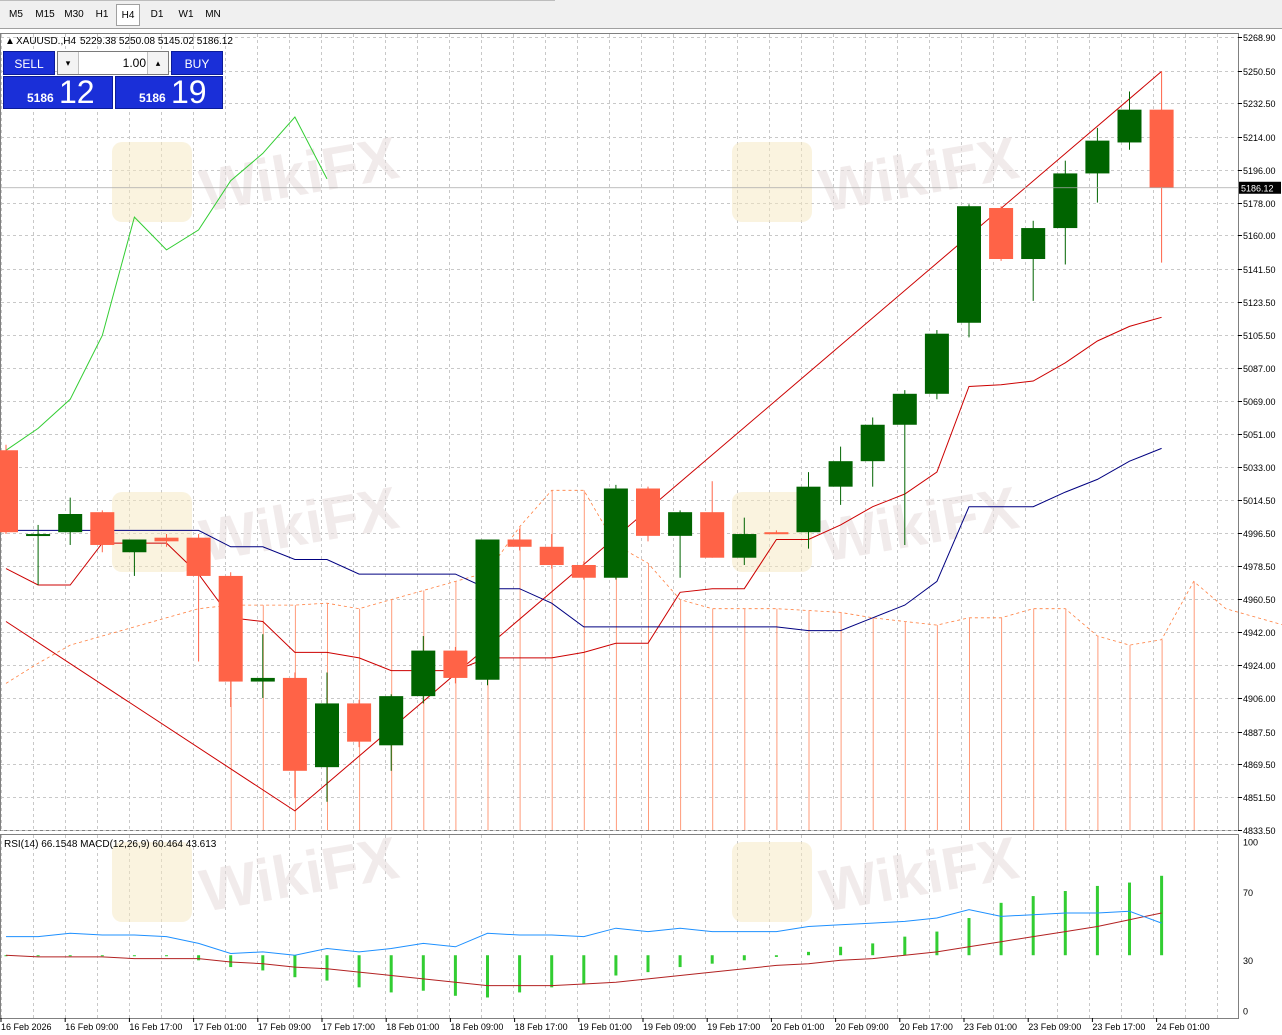 This screenshot has width=1282, height=1035. I want to click on timeframe-d1-button: D1, so click(157, 14).